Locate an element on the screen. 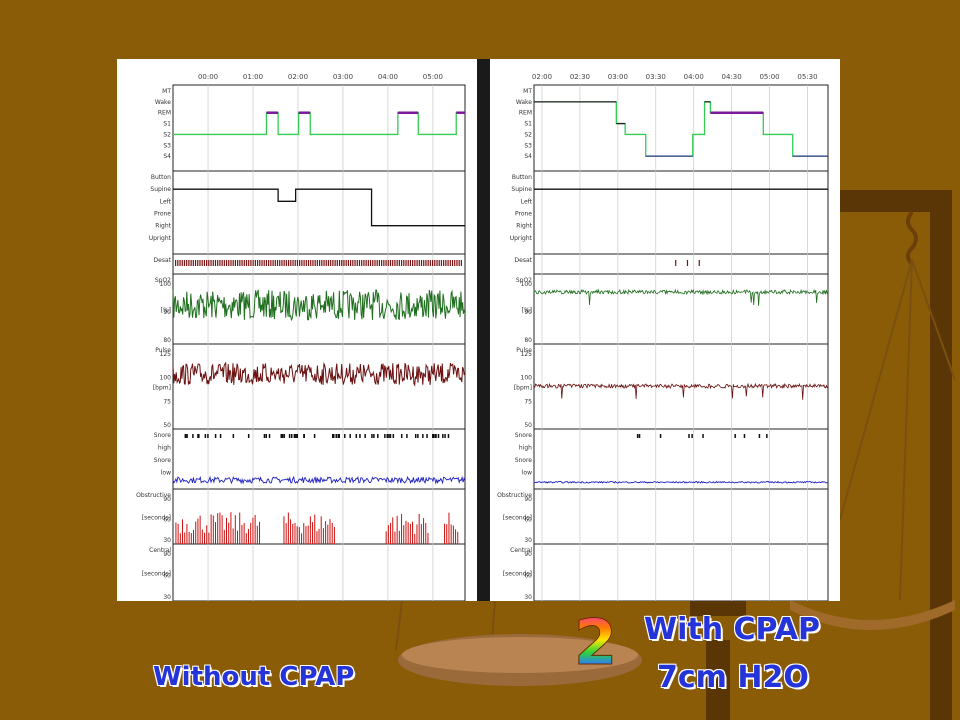  track-label: Prone is located at coordinates (523, 214).